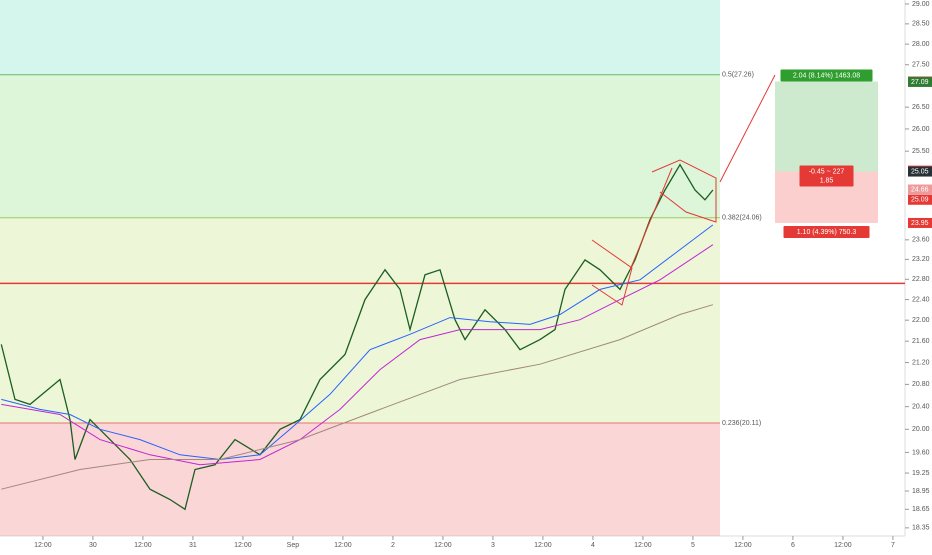 This screenshot has height=555, width=932. I want to click on tag-text: 24.66, so click(920, 189).